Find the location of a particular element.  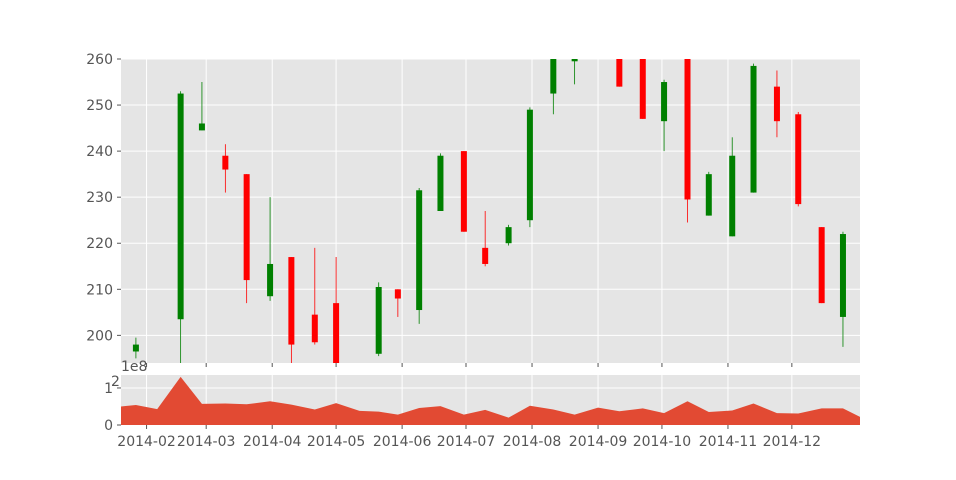

x-tick-label: 2014-03 is located at coordinates (206, 442).